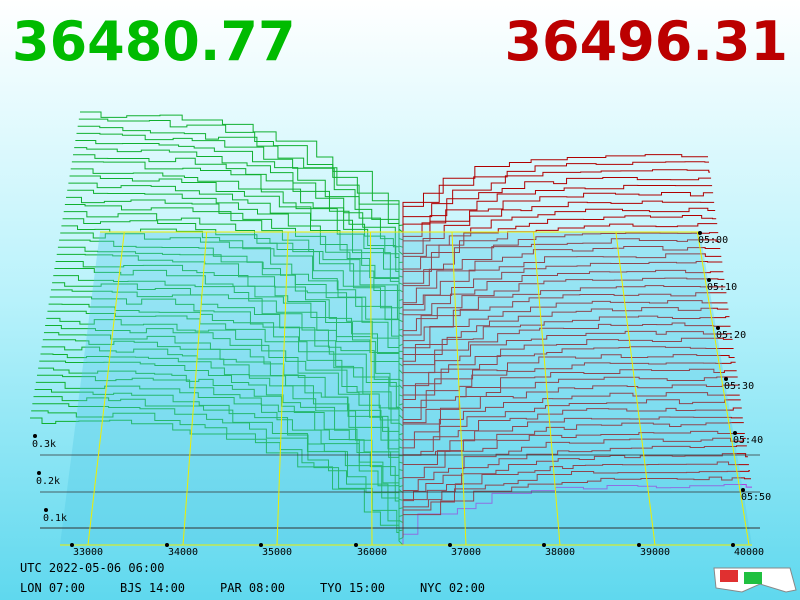 The width and height of the screenshot is (800, 600). Describe the element at coordinates (55, 518) in the screenshot. I see `depth-label: 0.1k` at that location.